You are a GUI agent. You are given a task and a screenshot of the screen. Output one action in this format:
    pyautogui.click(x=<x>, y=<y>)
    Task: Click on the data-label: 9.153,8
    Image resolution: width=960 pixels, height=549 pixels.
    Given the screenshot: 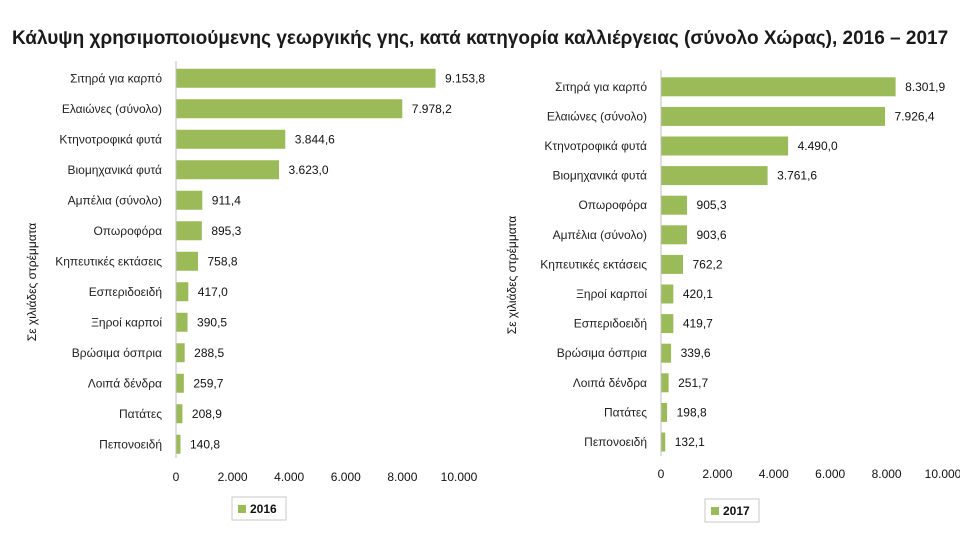 What is the action you would take?
    pyautogui.click(x=465, y=78)
    